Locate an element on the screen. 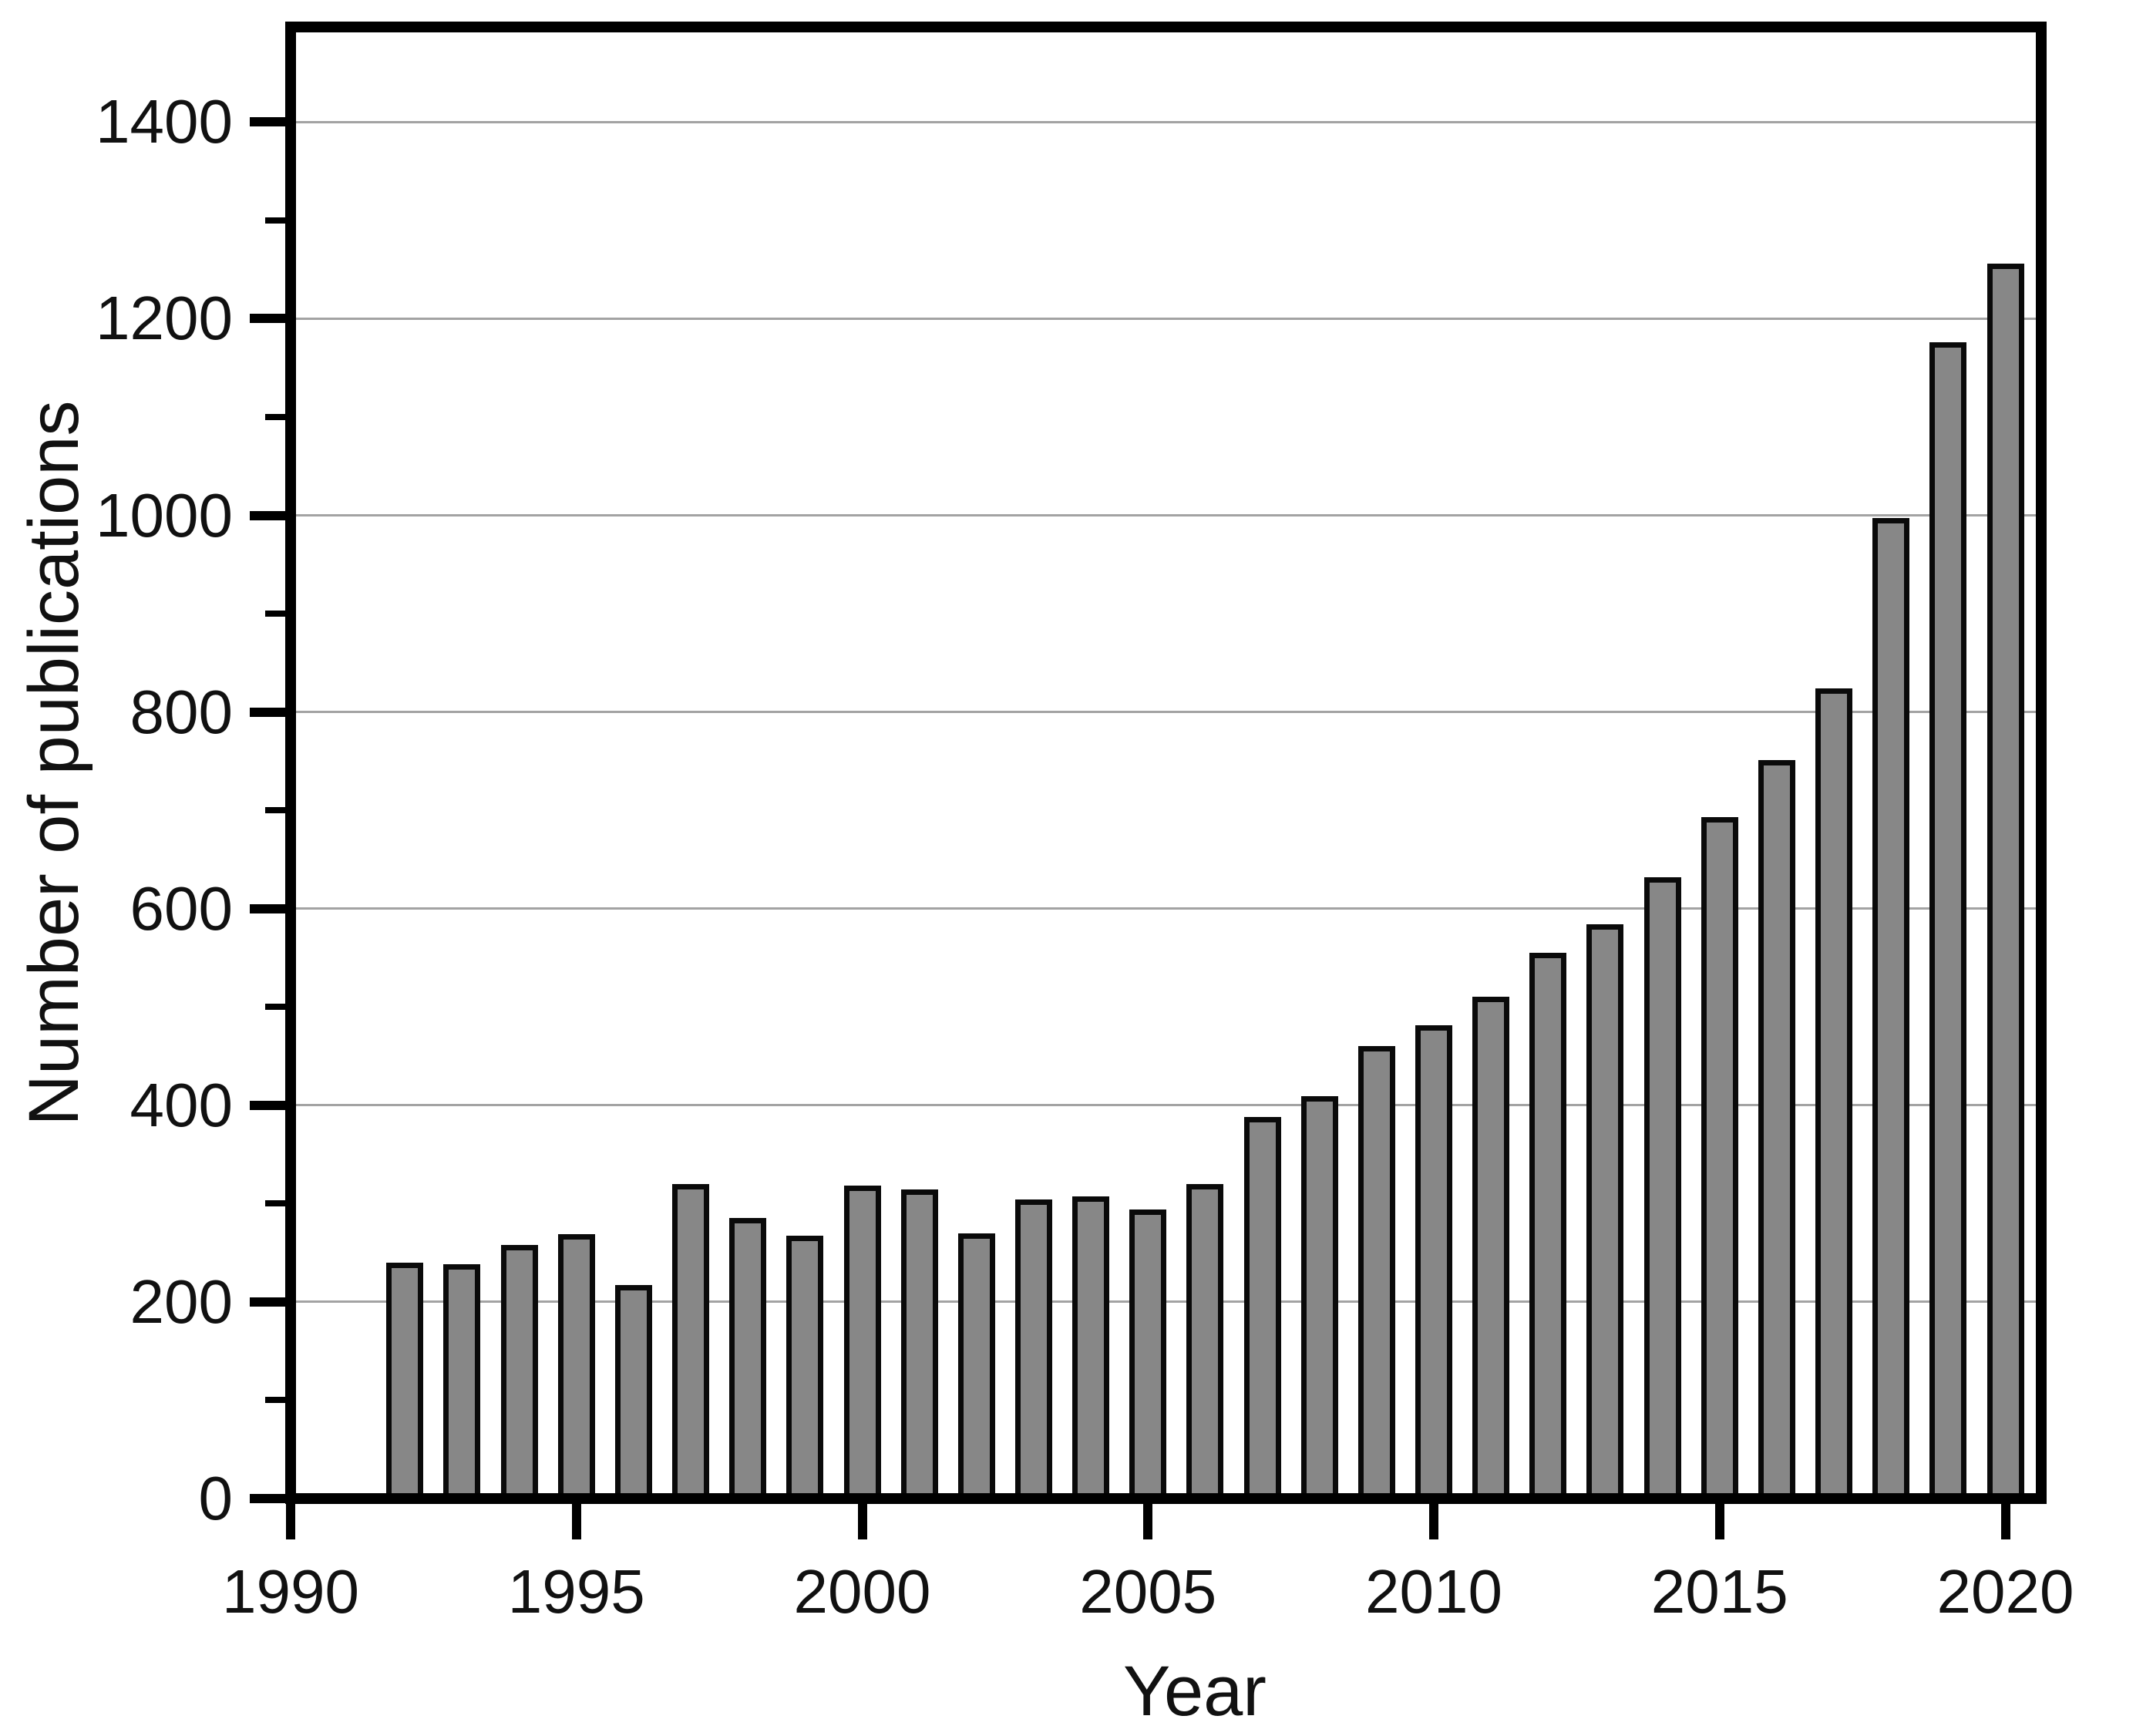 Image resolution: width=2153 pixels, height=1736 pixels. bar-1994 is located at coordinates (519, 1371).